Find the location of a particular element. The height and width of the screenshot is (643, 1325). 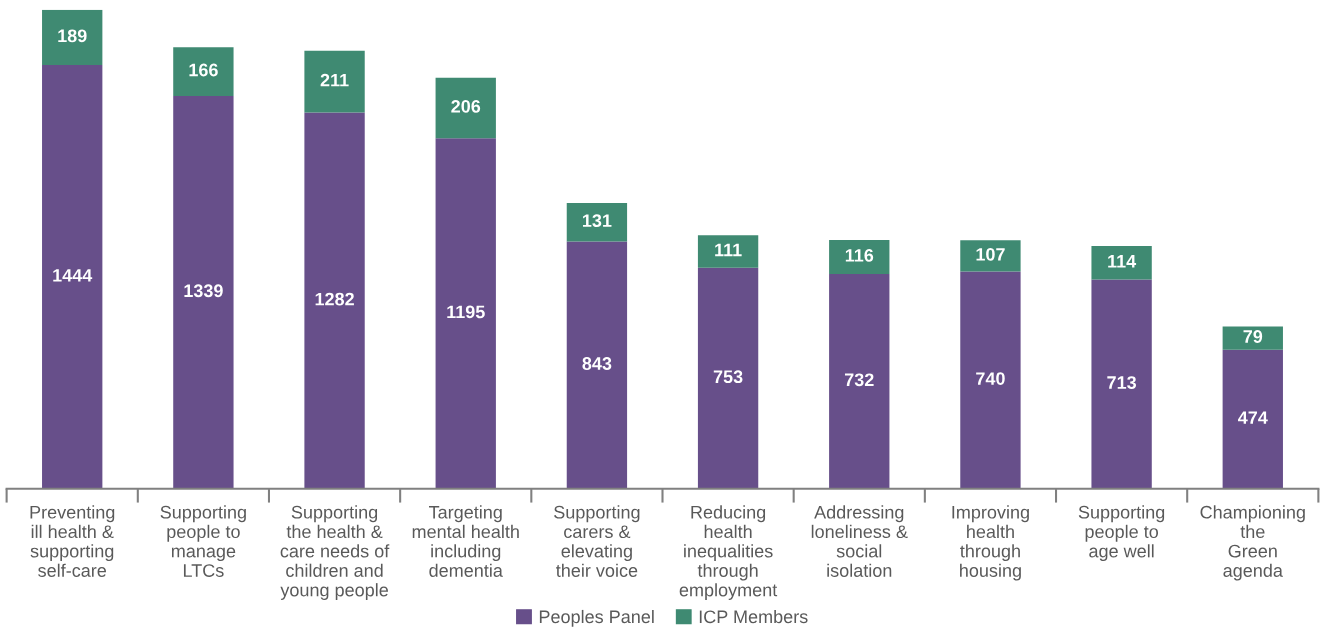

data-label: 166 is located at coordinates (203, 70).